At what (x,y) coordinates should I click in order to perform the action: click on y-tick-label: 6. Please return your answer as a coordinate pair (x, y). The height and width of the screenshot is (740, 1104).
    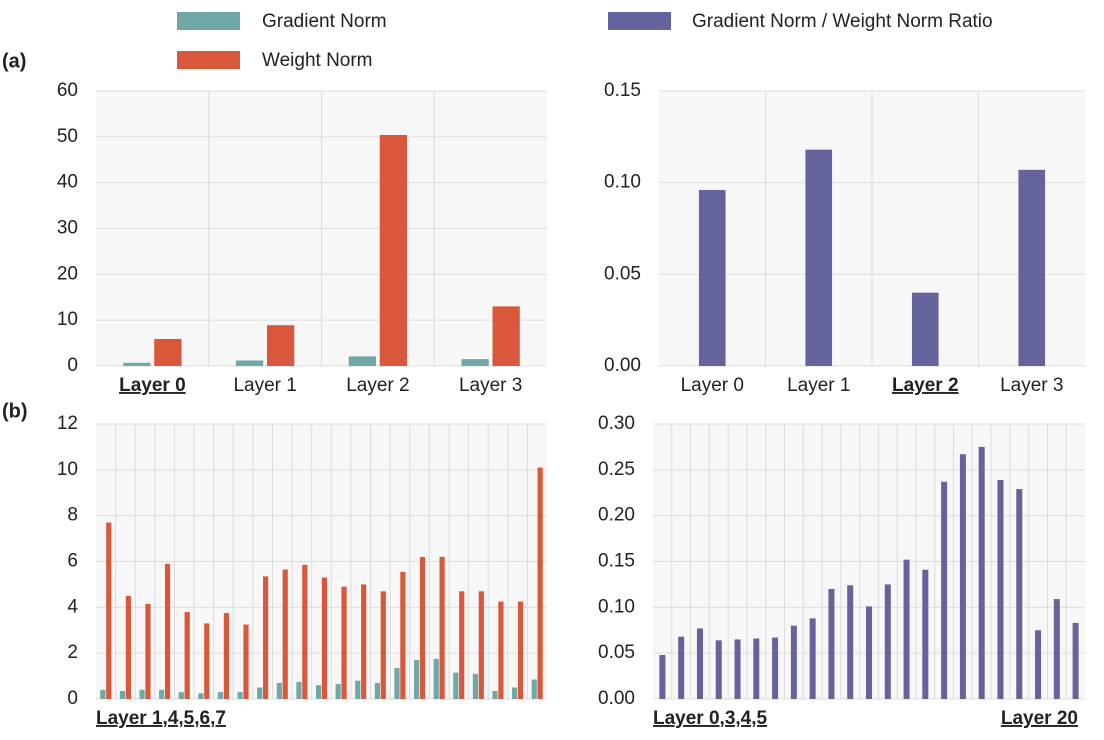
    Looking at the image, I should click on (72, 561).